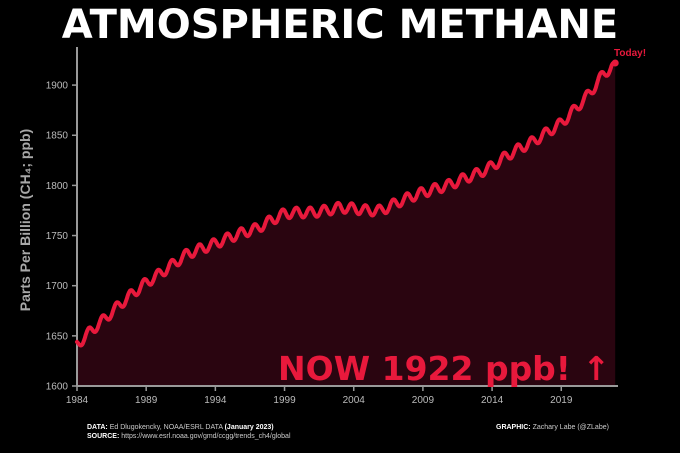 The height and width of the screenshot is (453, 680). Describe the element at coordinates (492, 400) in the screenshot. I see `x-tick-label: 2014` at that location.